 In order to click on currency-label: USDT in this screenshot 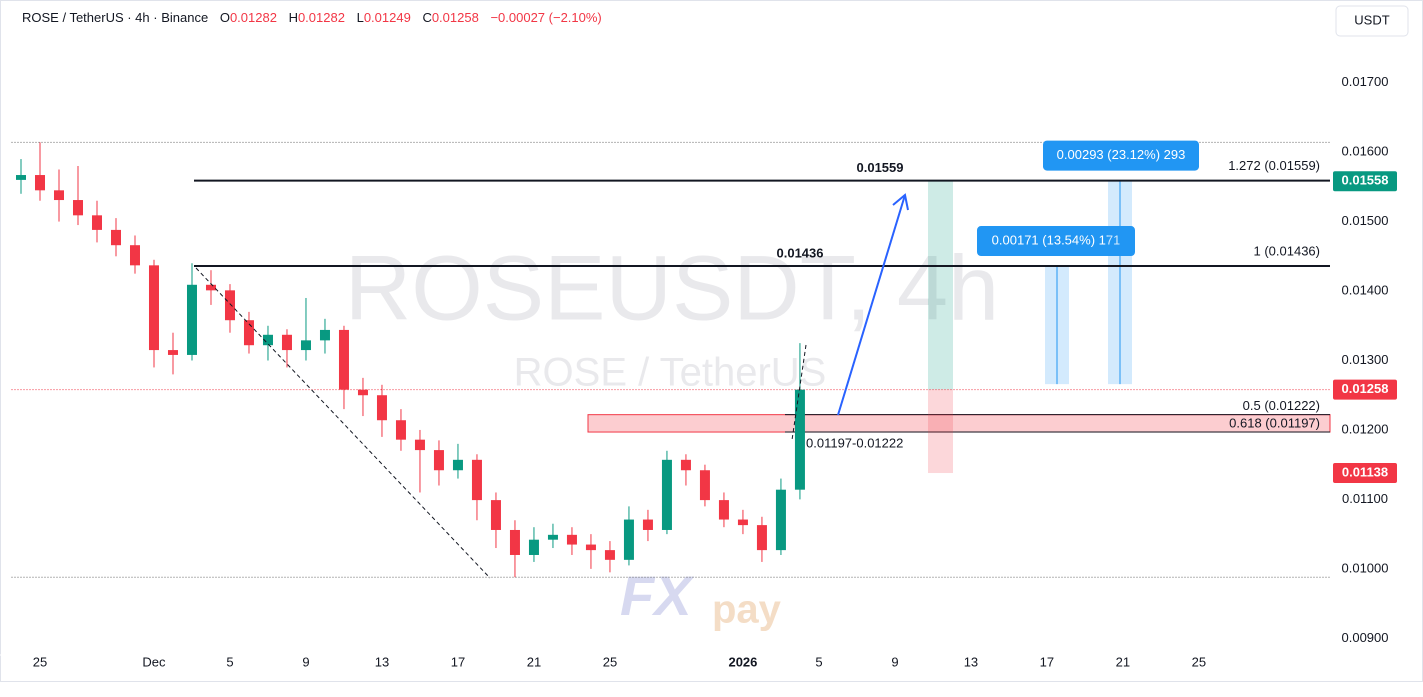, I will do `click(1371, 19)`.